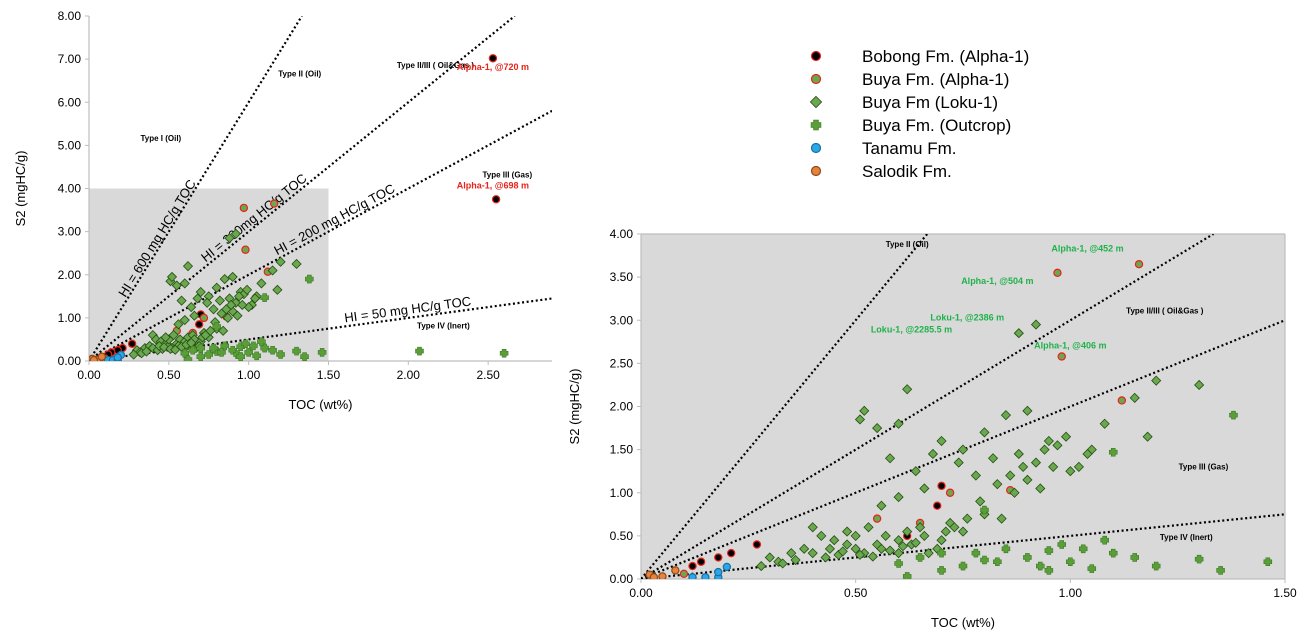 The width and height of the screenshot is (1315, 642). What do you see at coordinates (443, 326) in the screenshot?
I see `region-label: Type IV (Inert)` at bounding box center [443, 326].